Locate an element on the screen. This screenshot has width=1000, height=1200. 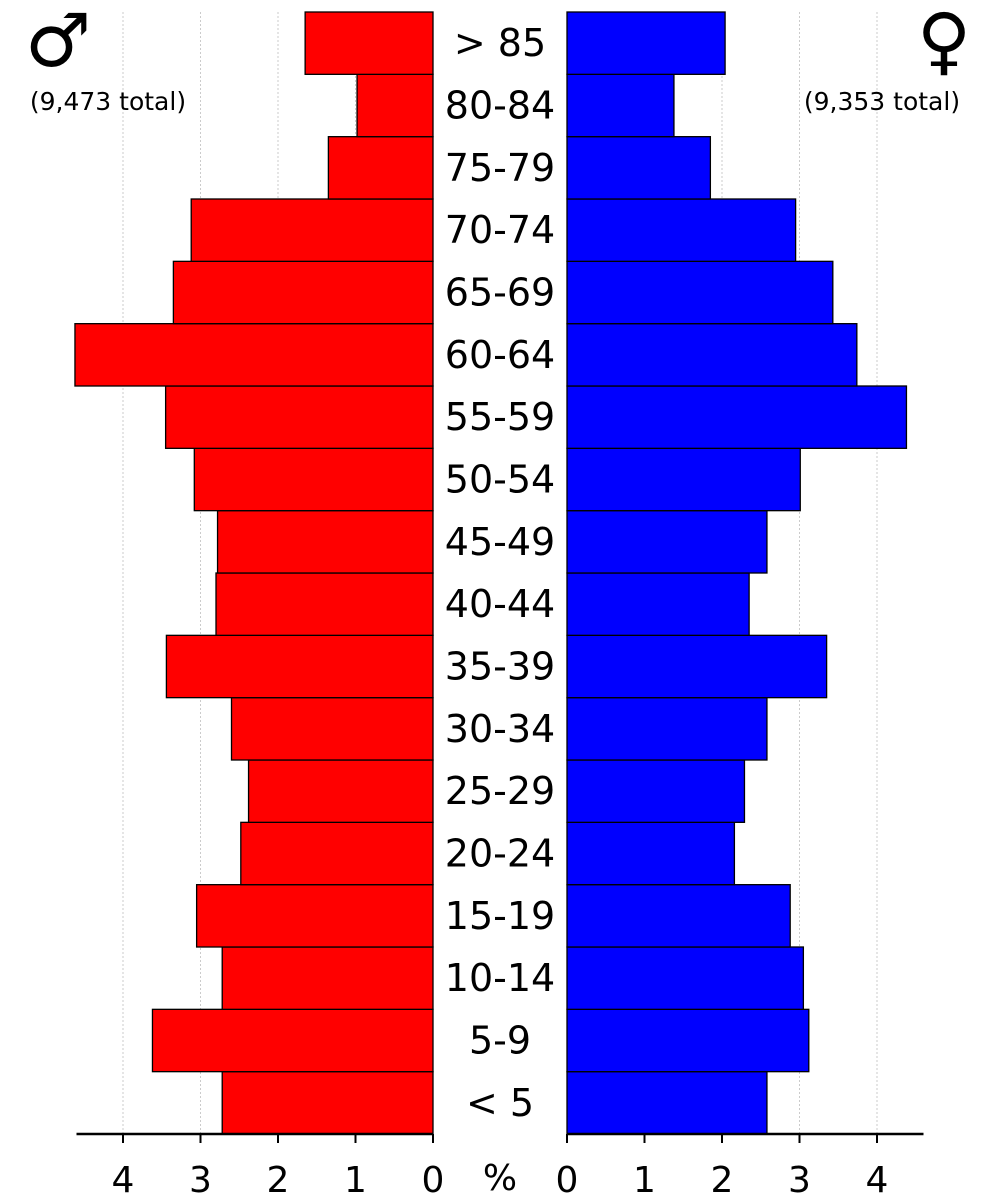
age-label-7: 35-39 is located at coordinates (500, 667).